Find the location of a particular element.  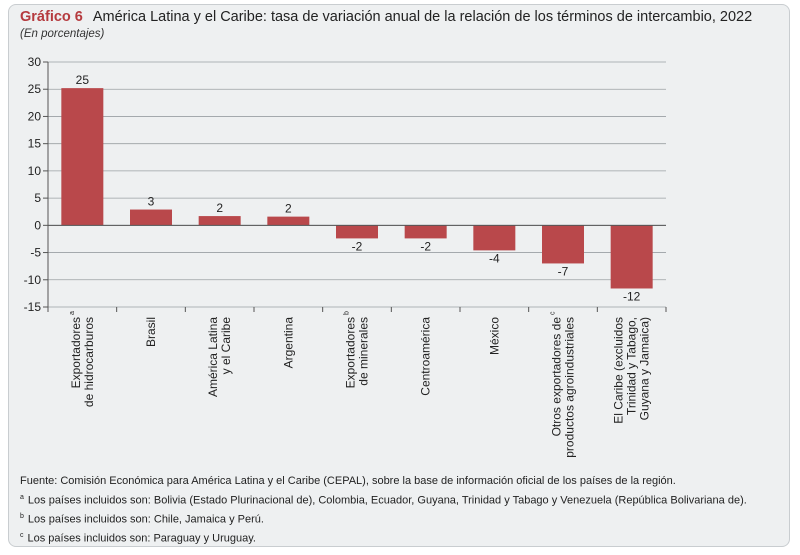

y-tick-label: 10 is located at coordinates (35, 171).